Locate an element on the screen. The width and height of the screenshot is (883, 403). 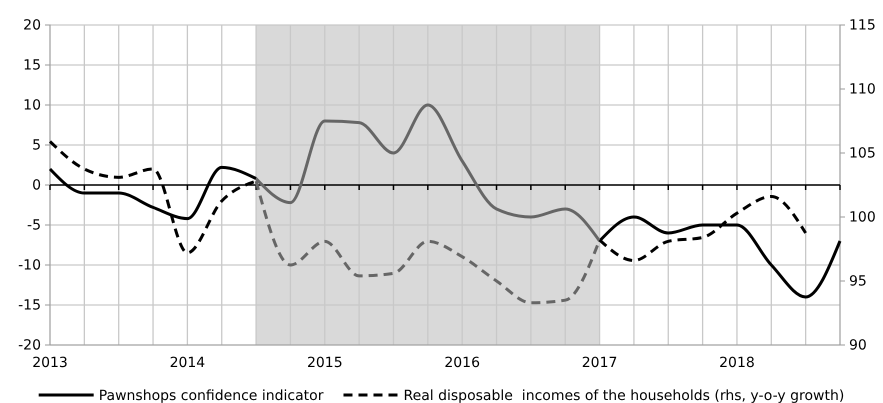
y-tick-label: -20 is located at coordinates (29, 345).